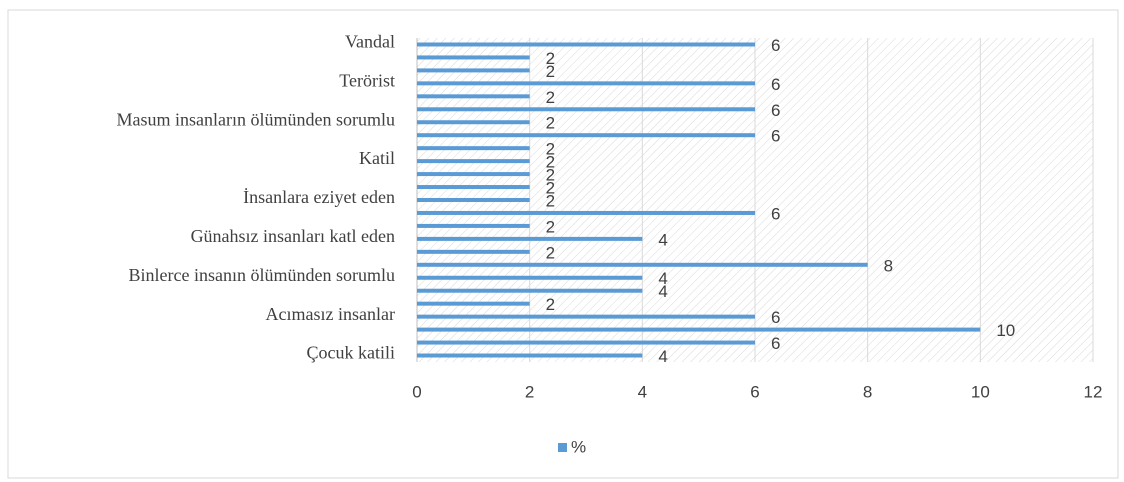 The width and height of the screenshot is (1124, 482). I want to click on y-tick-label: Binlerce insanın ölümünden sorumlu, so click(262, 275).